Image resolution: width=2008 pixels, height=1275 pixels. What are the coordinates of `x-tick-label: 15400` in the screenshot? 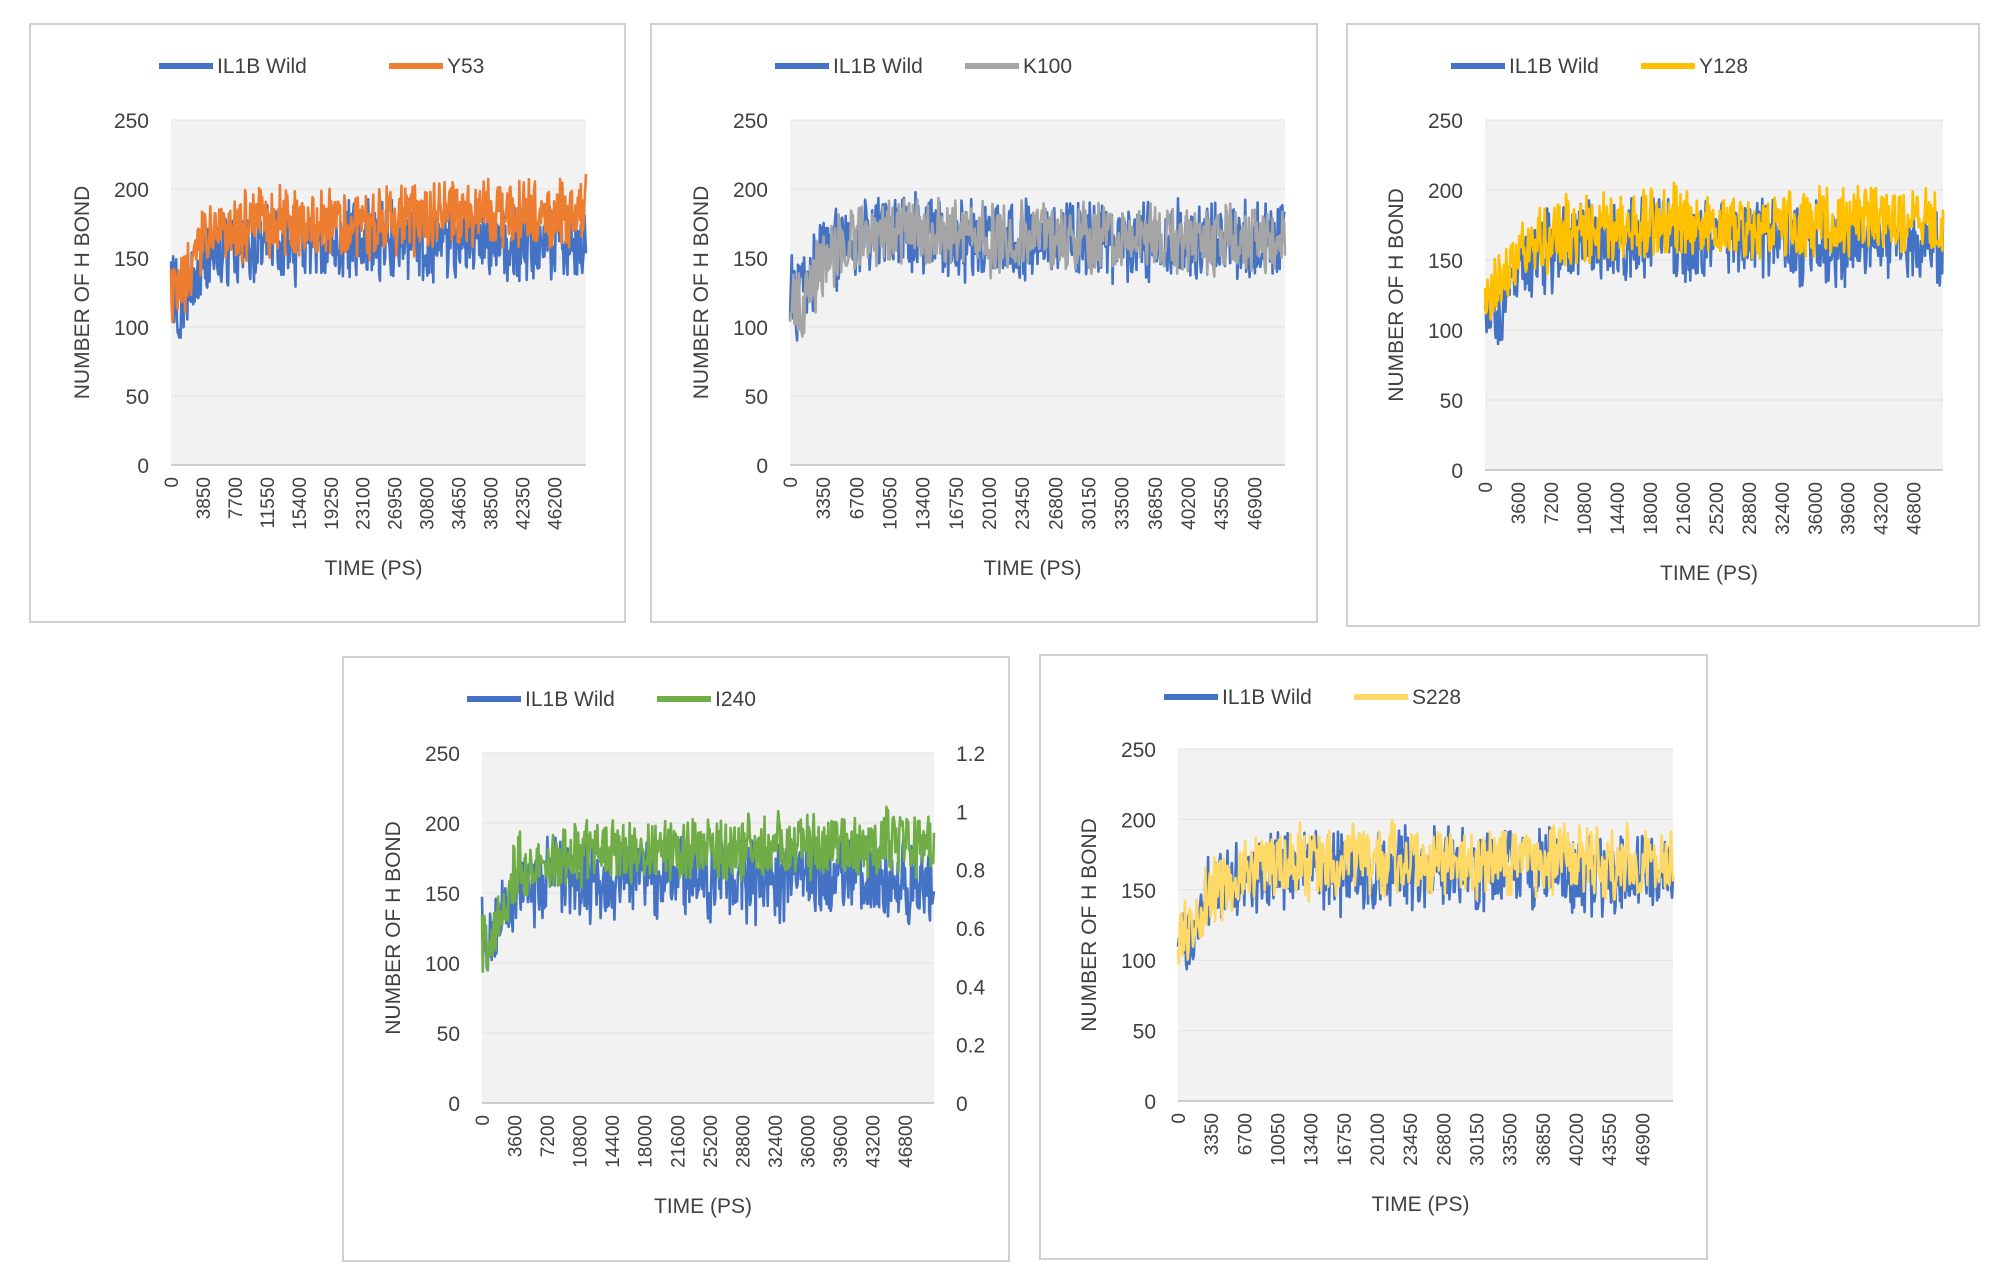 It's located at (300, 503).